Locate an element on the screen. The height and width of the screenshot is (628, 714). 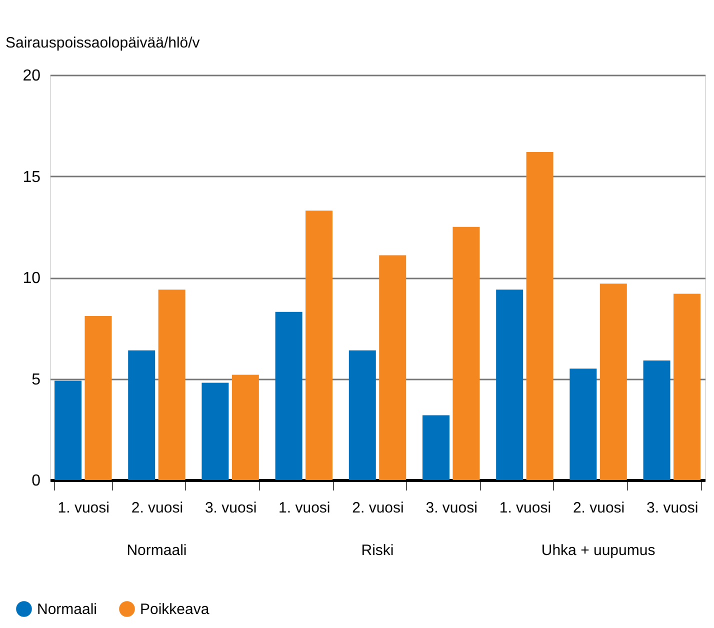
text: Riski is located at coordinates (377, 550).